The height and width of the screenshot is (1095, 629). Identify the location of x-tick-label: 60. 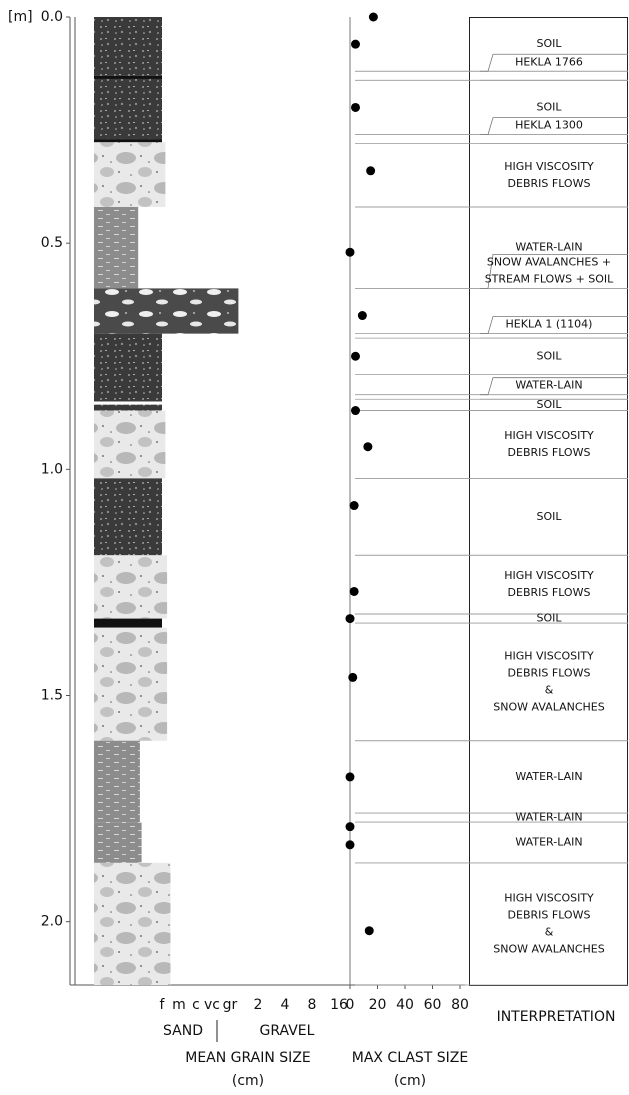
(433, 1005).